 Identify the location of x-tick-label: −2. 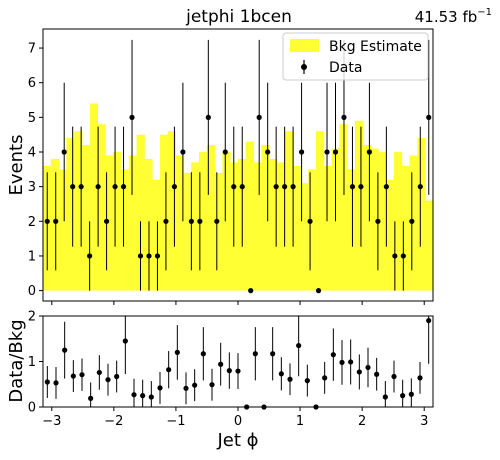
(113, 421).